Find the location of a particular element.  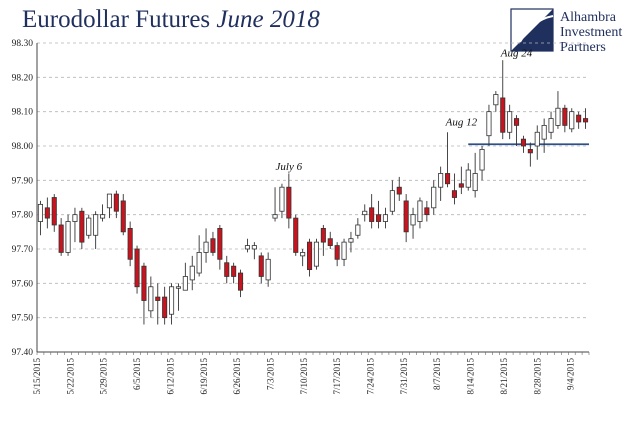

x-tick-label: 8/14/2015 is located at coordinates (471, 376).